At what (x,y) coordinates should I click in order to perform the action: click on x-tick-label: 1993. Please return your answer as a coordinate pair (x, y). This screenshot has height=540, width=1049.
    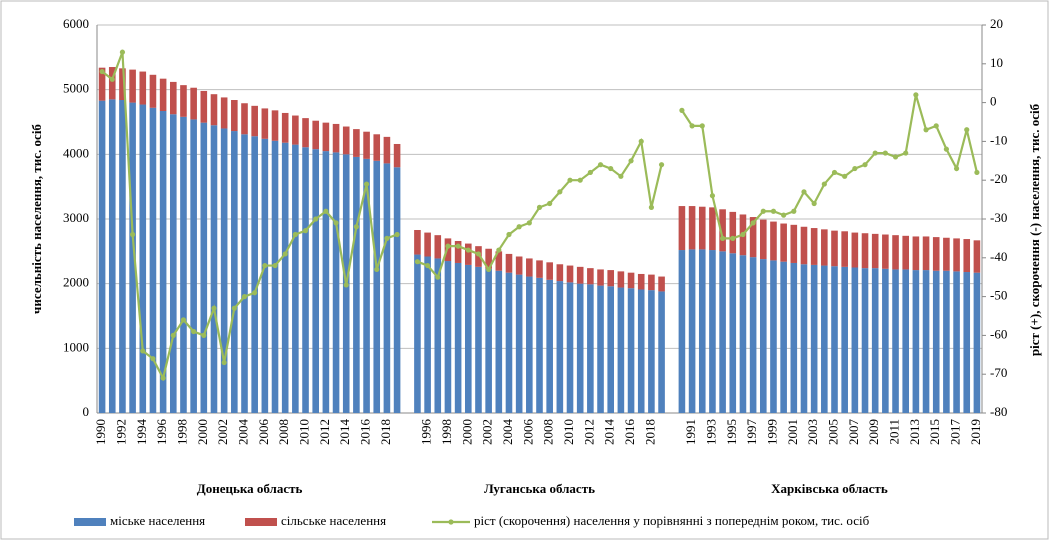
    Looking at the image, I should click on (710, 432).